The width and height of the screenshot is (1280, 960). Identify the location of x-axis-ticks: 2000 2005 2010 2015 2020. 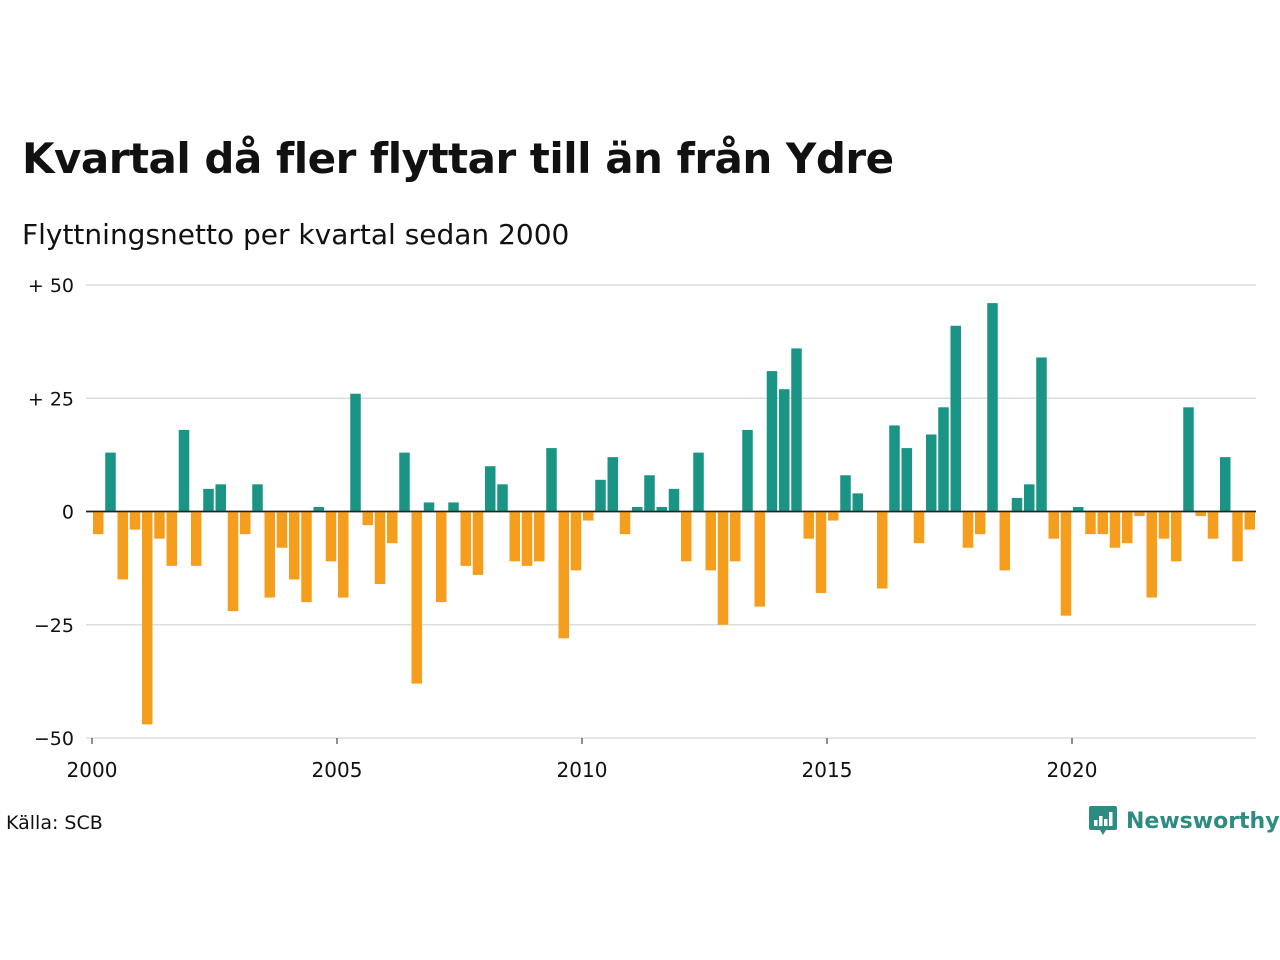
(582, 760).